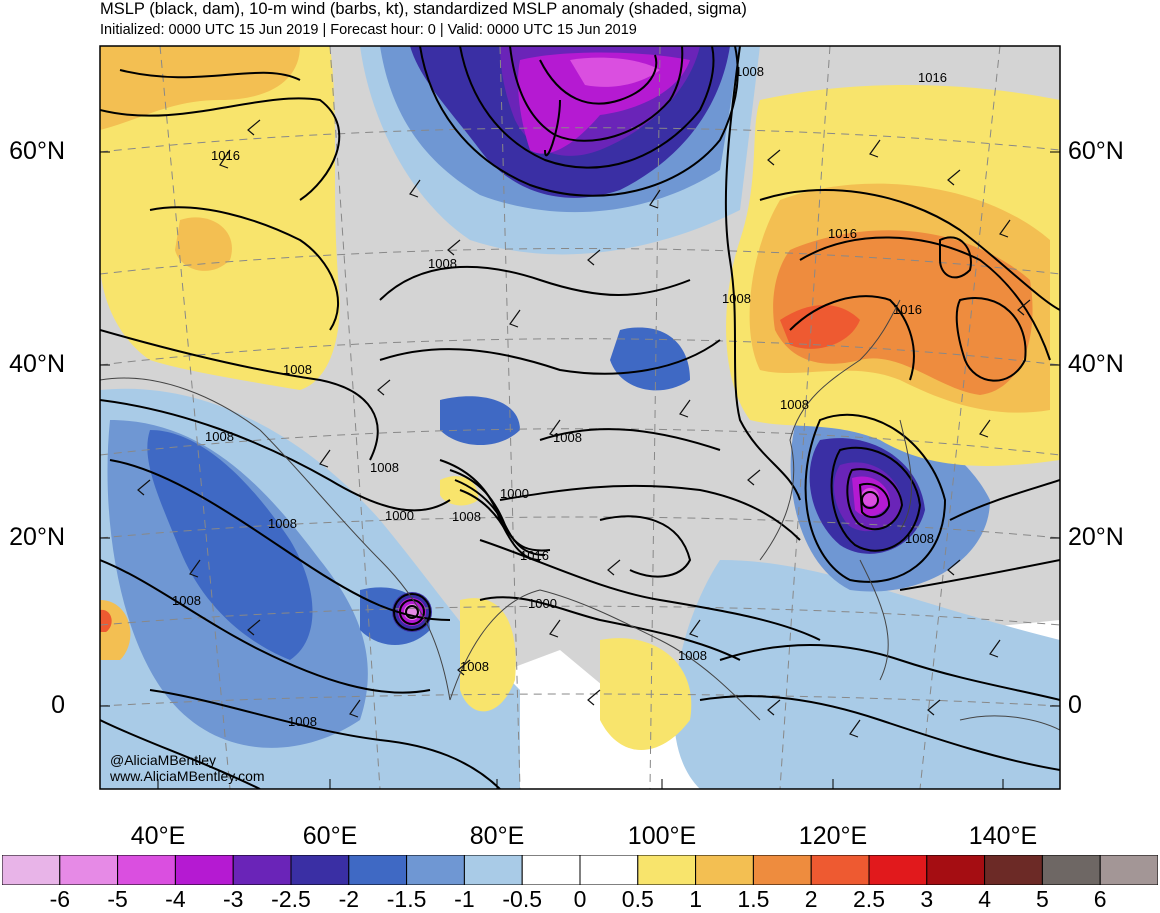 This screenshot has width=1160, height=913. What do you see at coordinates (1096, 537) in the screenshot?
I see `lat-label-20n-right: 20°N` at bounding box center [1096, 537].